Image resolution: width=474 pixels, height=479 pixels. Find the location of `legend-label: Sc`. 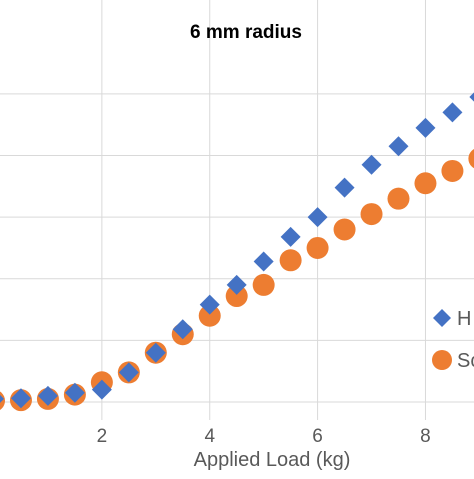

legend-label: Sc is located at coordinates (465, 361).